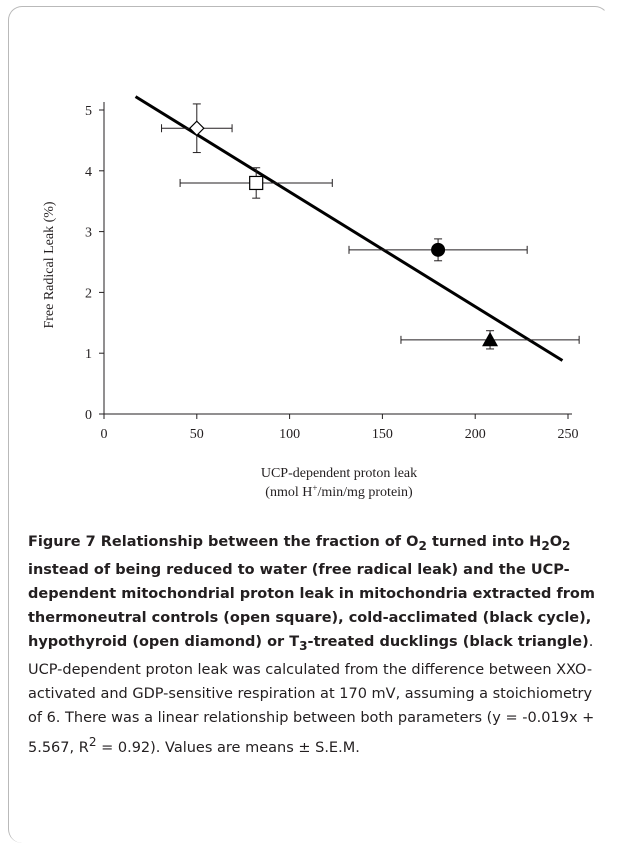 This screenshot has height=843, width=624. I want to click on y-tick-label: 3, so click(88, 233).